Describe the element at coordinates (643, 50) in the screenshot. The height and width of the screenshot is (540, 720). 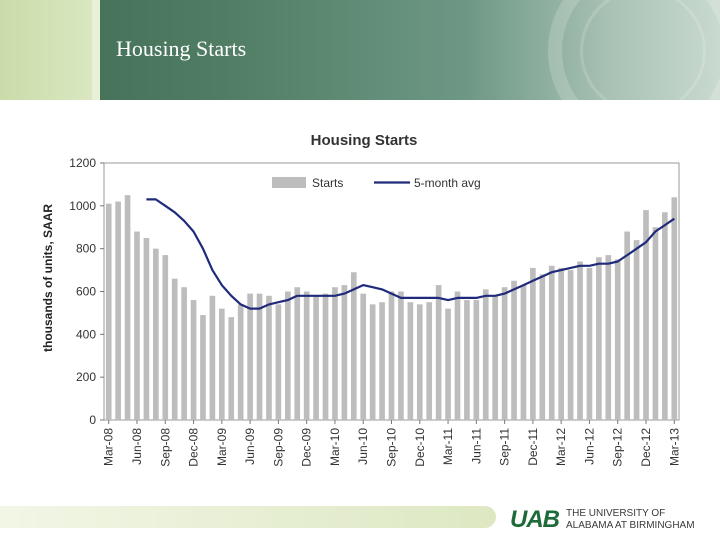
I see `seal-watermark-inner` at that location.